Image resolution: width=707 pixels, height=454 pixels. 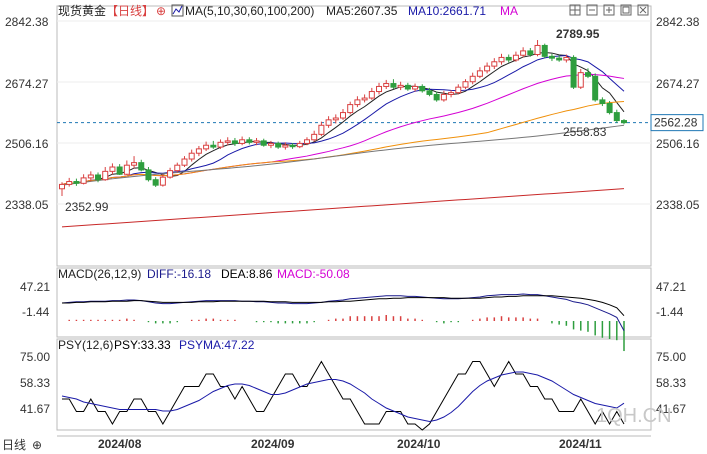 I want to click on psy-tick-right: 58.33, so click(x=671, y=383).